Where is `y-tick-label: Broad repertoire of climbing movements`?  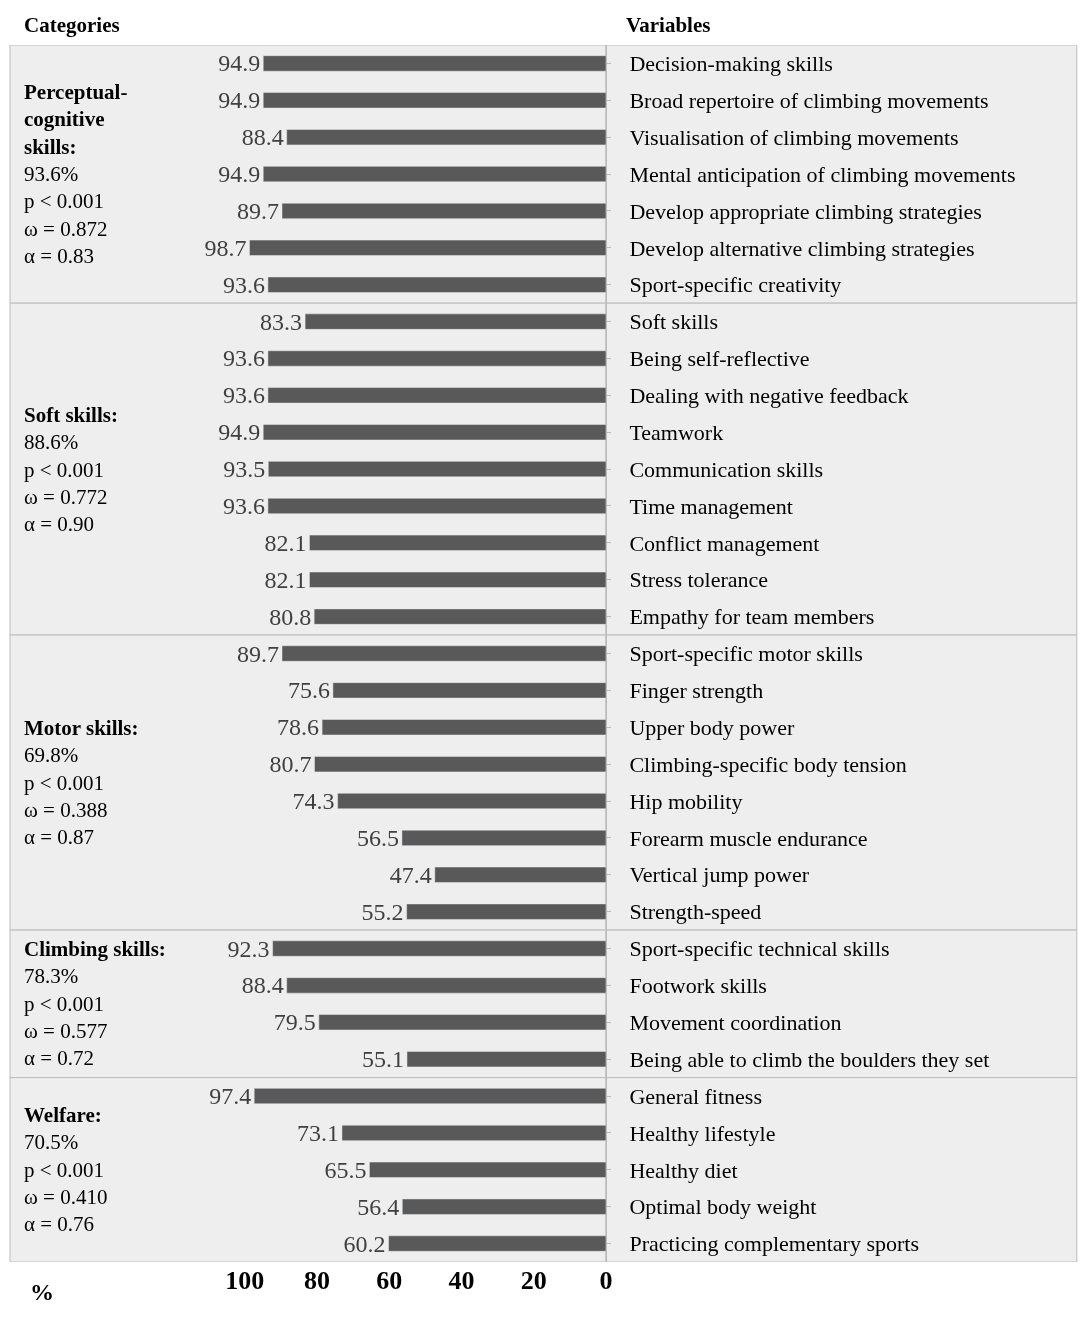 y-tick-label: Broad repertoire of climbing movements is located at coordinates (809, 101).